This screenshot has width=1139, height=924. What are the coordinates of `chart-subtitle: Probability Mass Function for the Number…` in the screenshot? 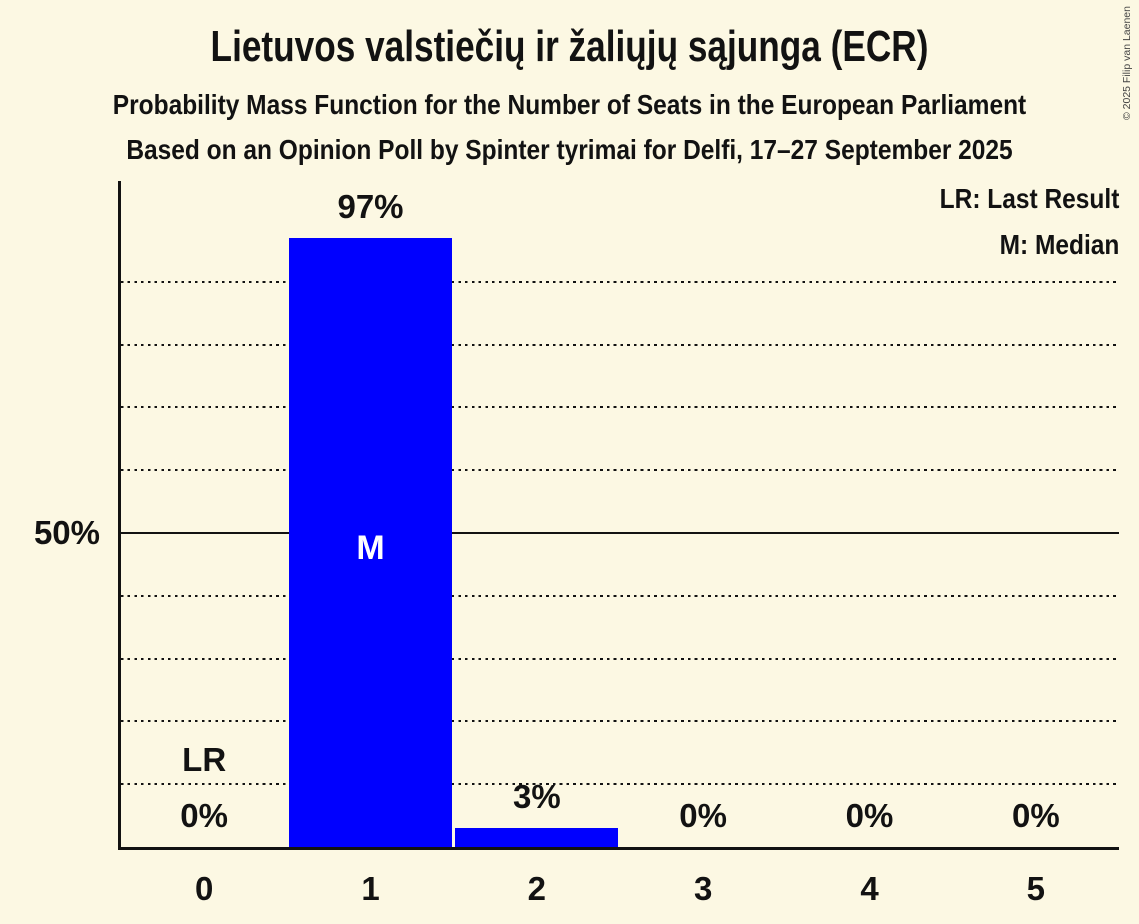 It's located at (569, 104).